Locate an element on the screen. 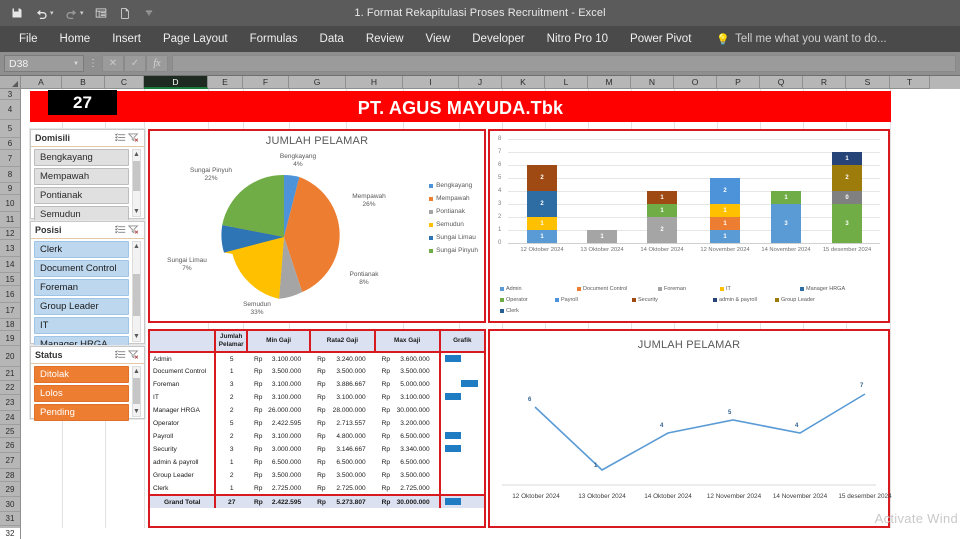  column-header-g: G is located at coordinates (317, 82).